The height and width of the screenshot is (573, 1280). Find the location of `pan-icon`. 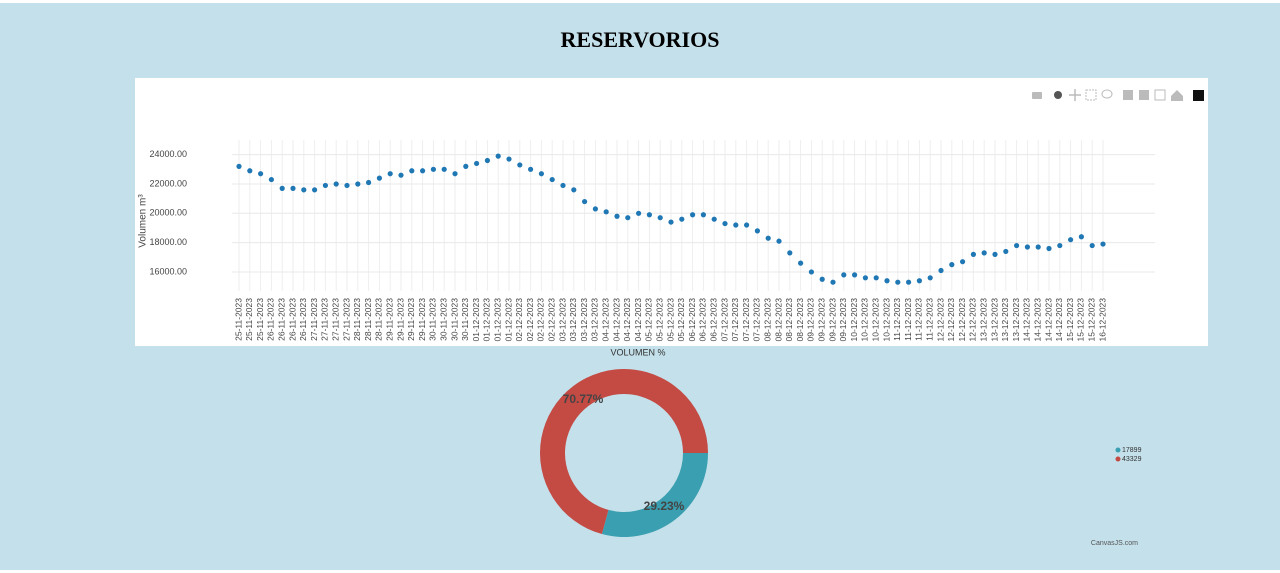

pan-icon is located at coordinates (1075, 95).